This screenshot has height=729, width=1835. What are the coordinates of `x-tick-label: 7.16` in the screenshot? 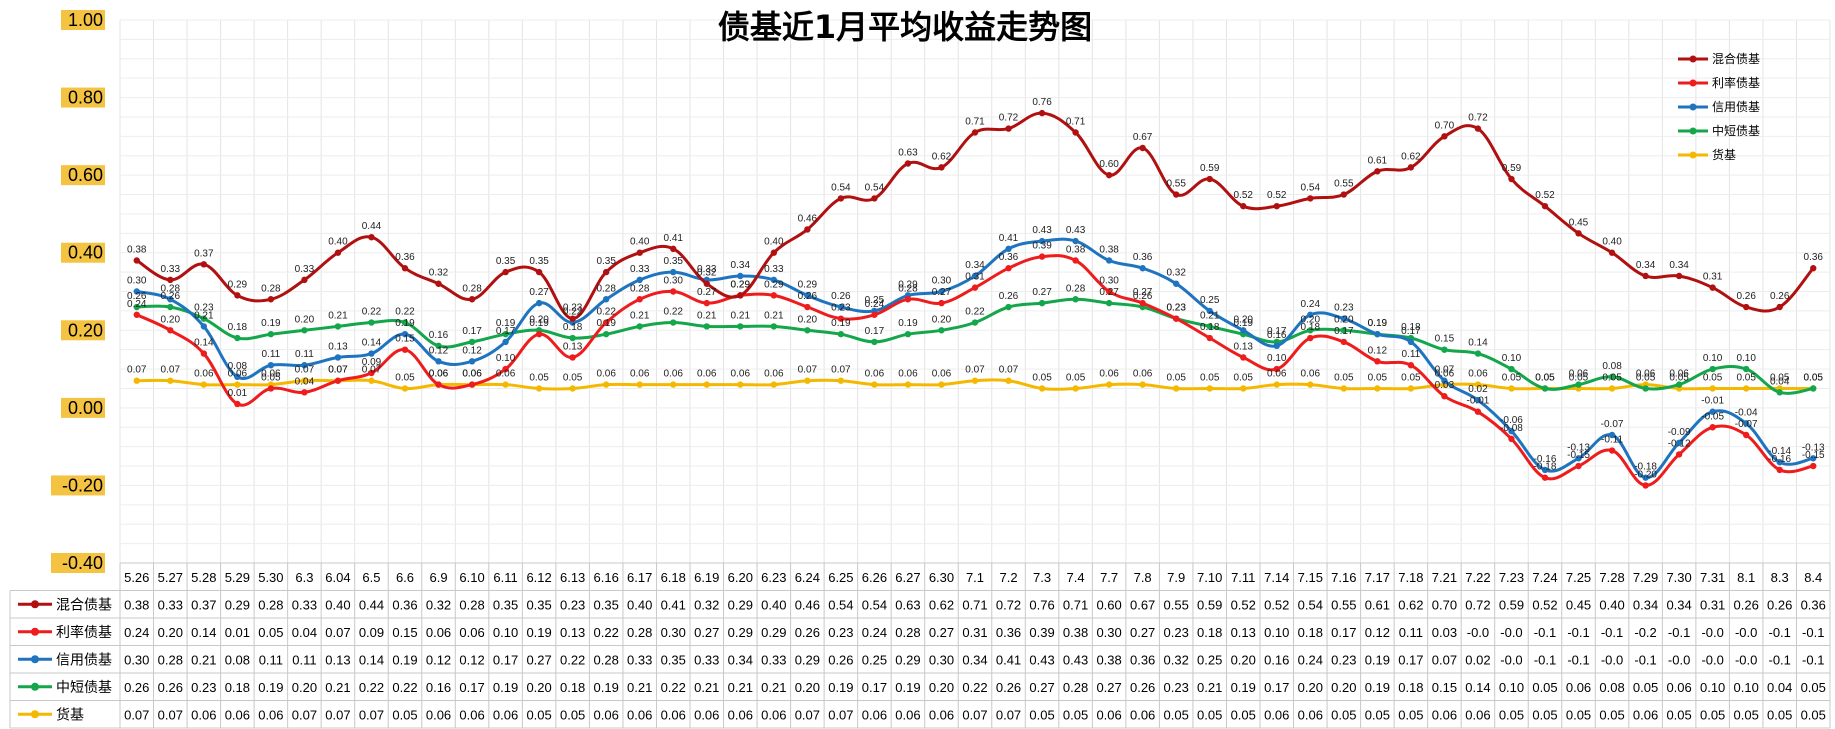 It's located at (1343, 577).